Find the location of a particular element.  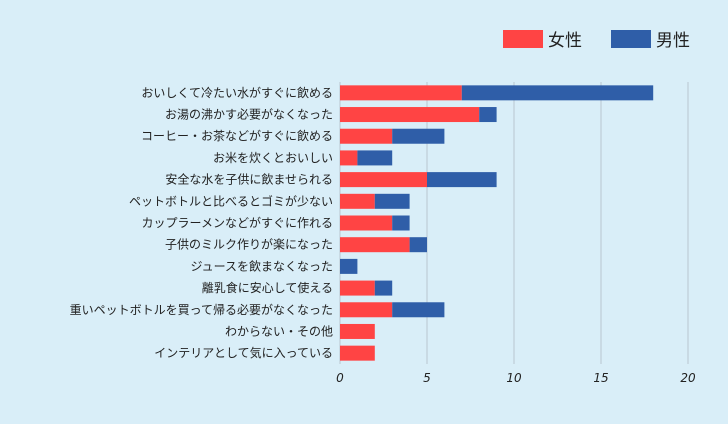

legend-label-0: 女性 is located at coordinates (565, 41).